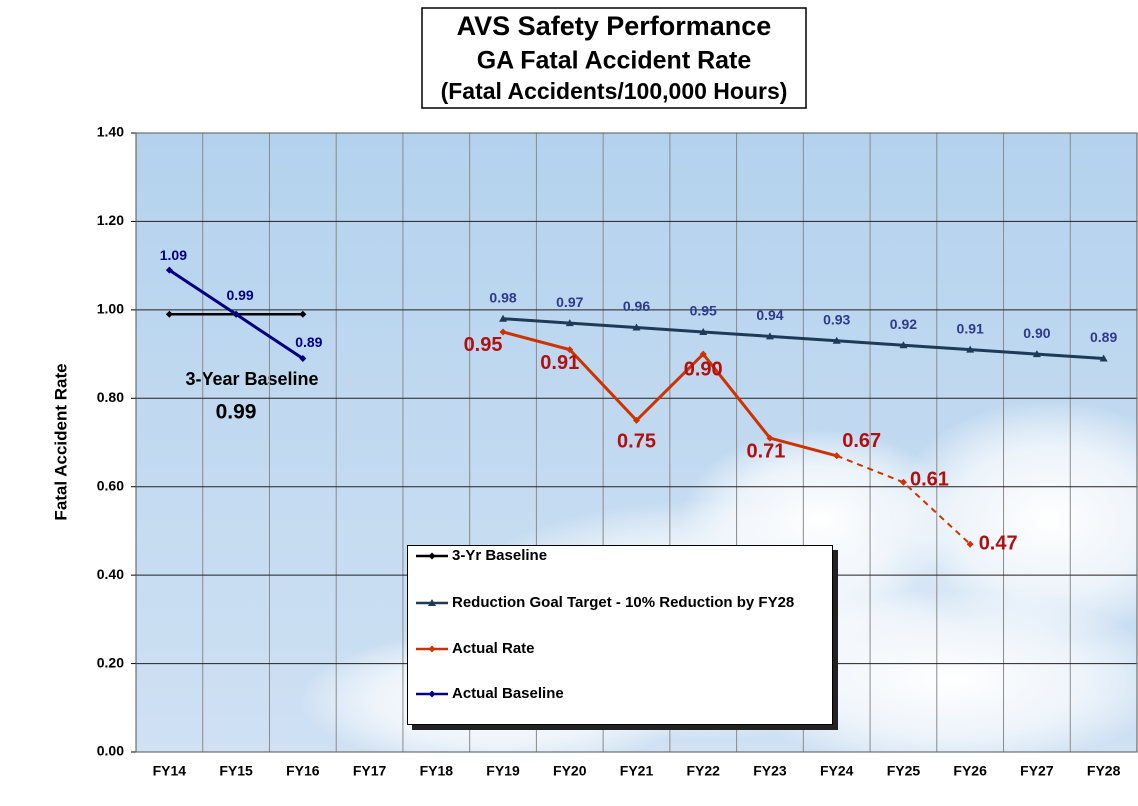 This screenshot has height=806, width=1138. I want to click on x-tick-label: FY14, so click(170, 771).